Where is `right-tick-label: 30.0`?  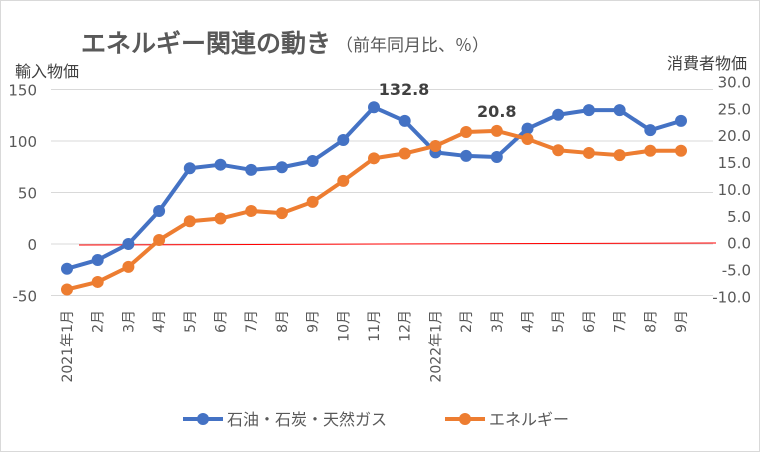
right-tick-label: 30.0 is located at coordinates (734, 82).